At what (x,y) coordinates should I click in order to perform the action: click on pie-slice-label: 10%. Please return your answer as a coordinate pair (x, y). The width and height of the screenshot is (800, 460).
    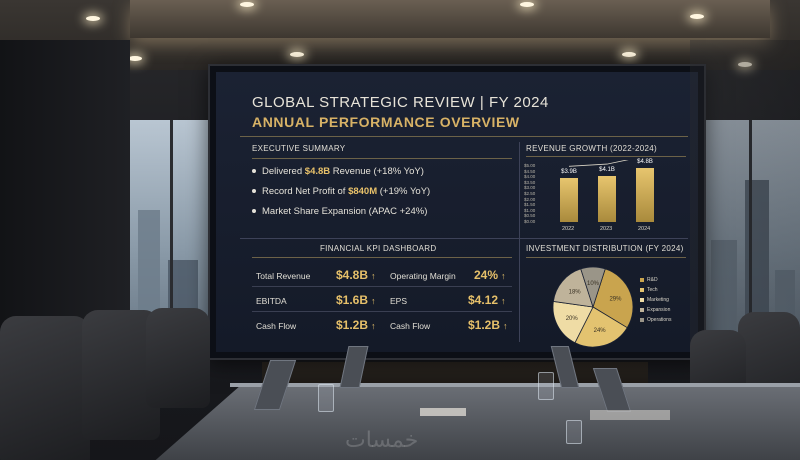
    Looking at the image, I should click on (593, 284).